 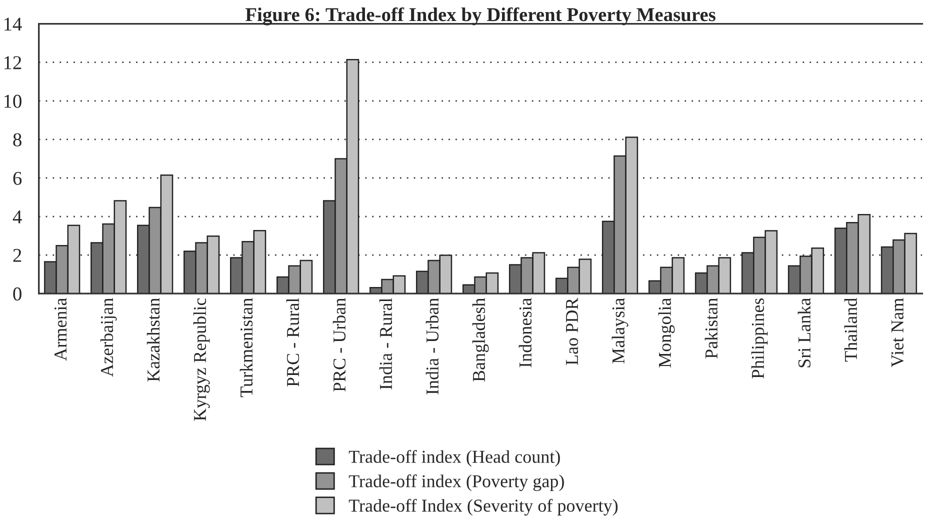 What do you see at coordinates (17, 139) in the screenshot?
I see `y-tick-label: 8` at bounding box center [17, 139].